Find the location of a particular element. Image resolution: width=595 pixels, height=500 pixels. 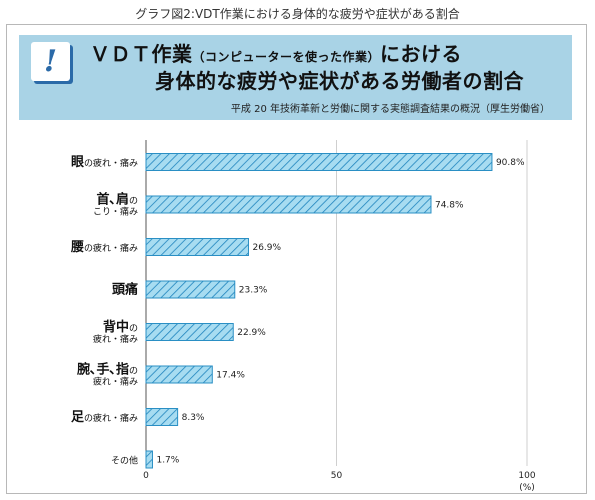

value-label: 90.8% is located at coordinates (510, 163).